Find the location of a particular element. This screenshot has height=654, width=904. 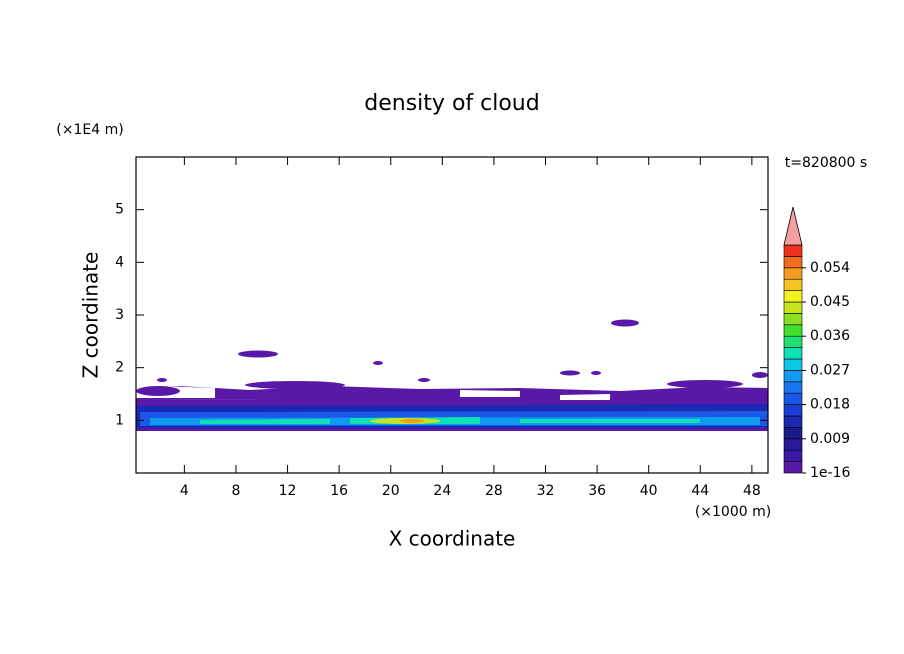

x-tick-label: 20 is located at coordinates (391, 491).